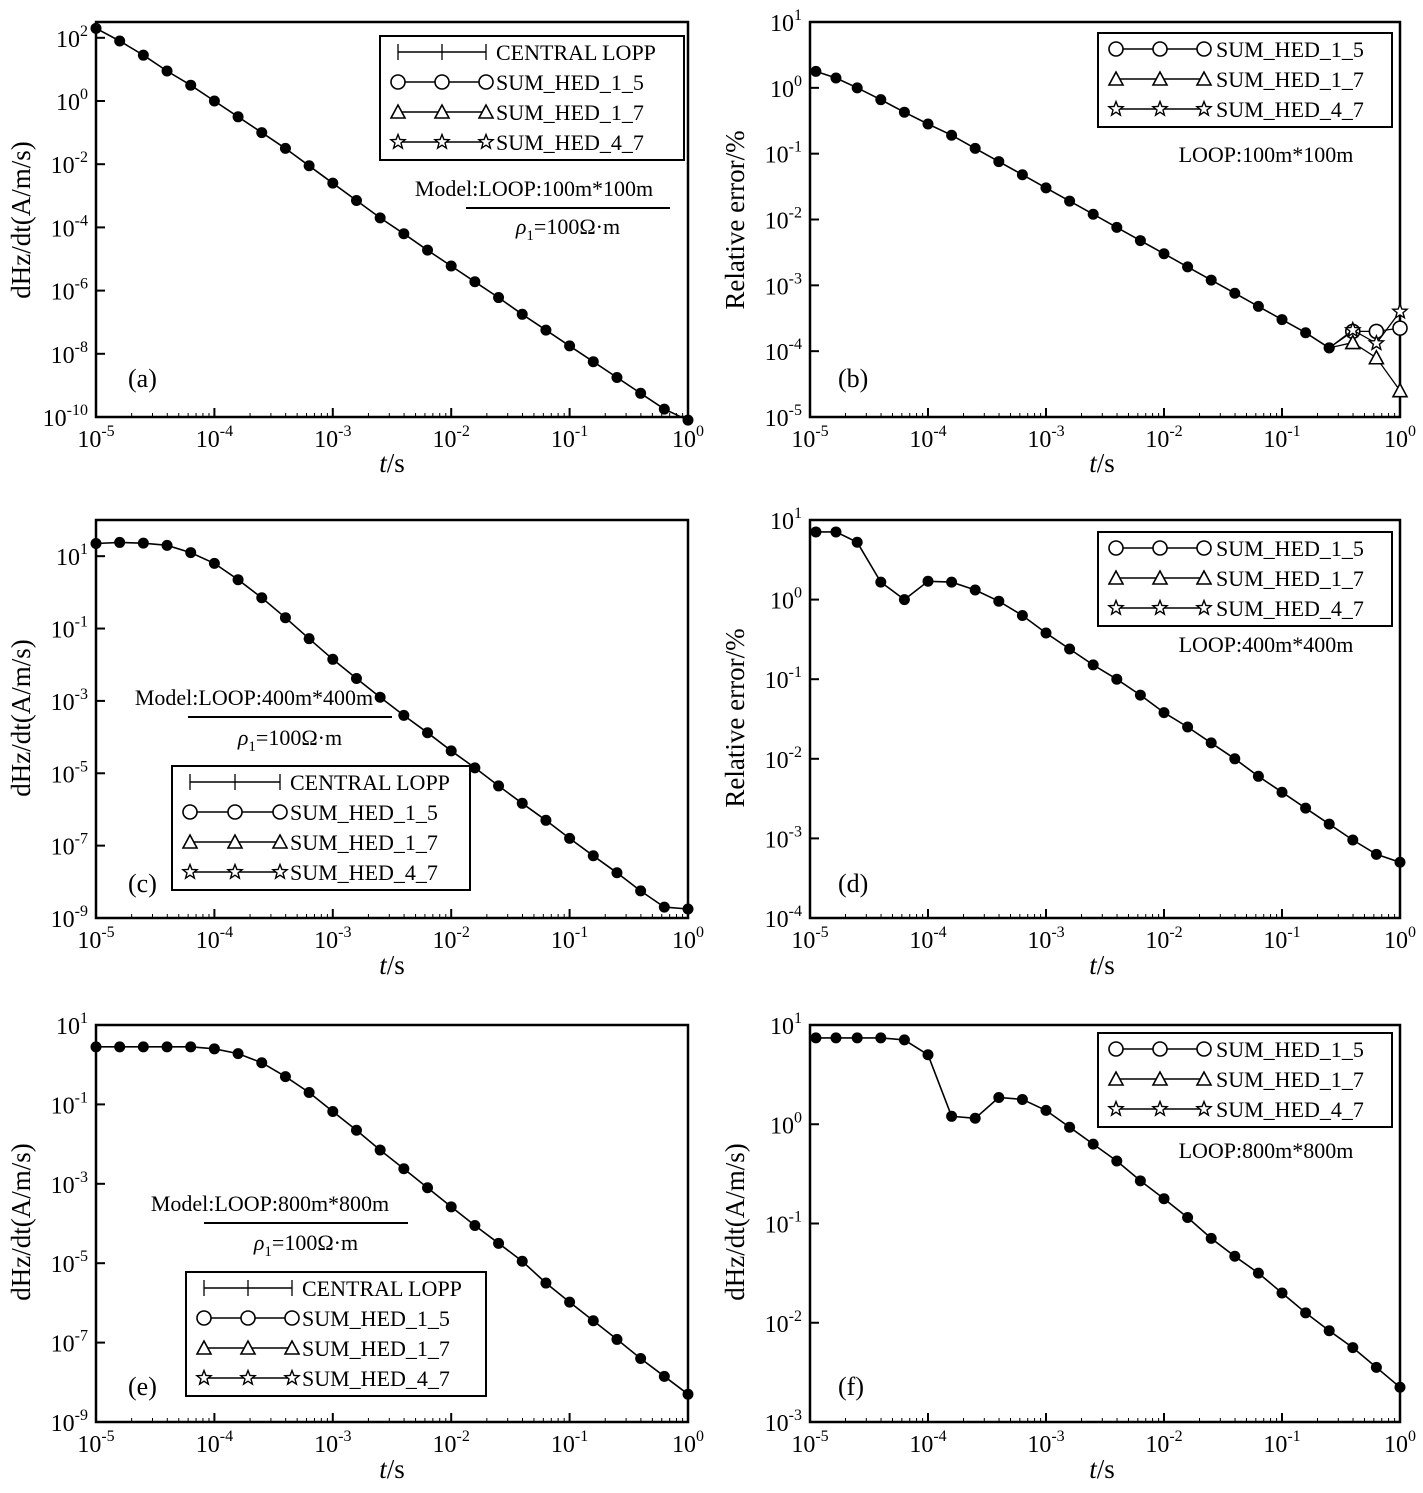 This screenshot has width=1423, height=1493. Describe the element at coordinates (142, 378) in the screenshot. I see `panel-label: (a)` at that location.